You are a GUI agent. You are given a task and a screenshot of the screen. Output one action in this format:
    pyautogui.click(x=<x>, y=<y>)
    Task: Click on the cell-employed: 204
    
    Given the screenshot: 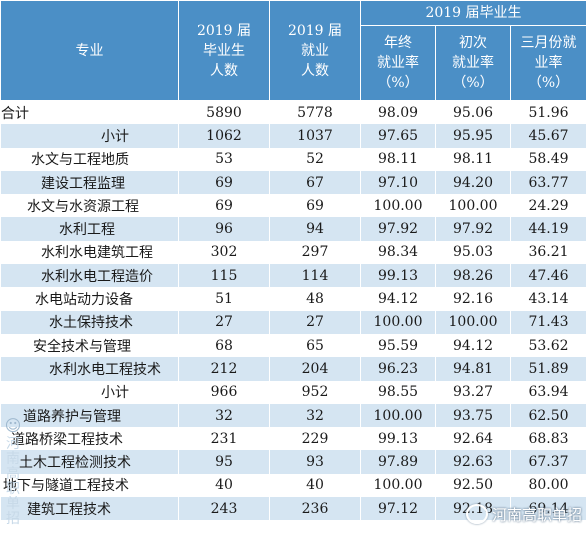 What is the action you would take?
    pyautogui.click(x=315, y=369)
    